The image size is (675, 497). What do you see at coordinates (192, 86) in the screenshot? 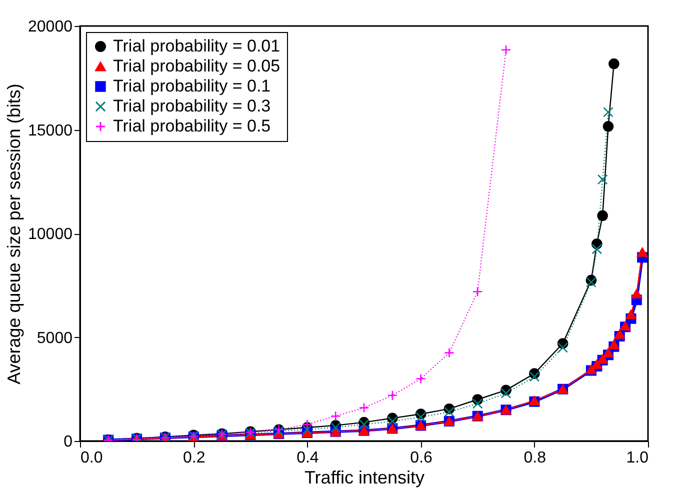
I see `legend-label: Trial probability = 0.1` at bounding box center [192, 86].